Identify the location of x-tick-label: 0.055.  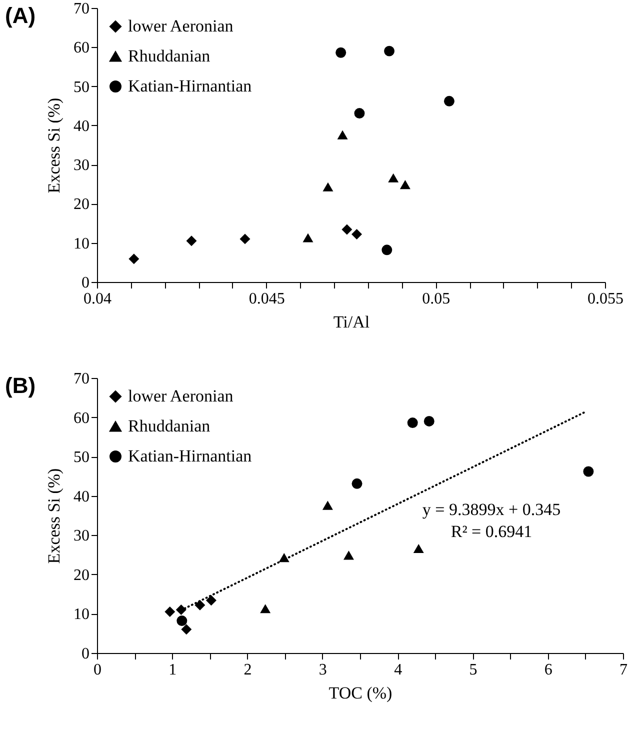
(606, 299).